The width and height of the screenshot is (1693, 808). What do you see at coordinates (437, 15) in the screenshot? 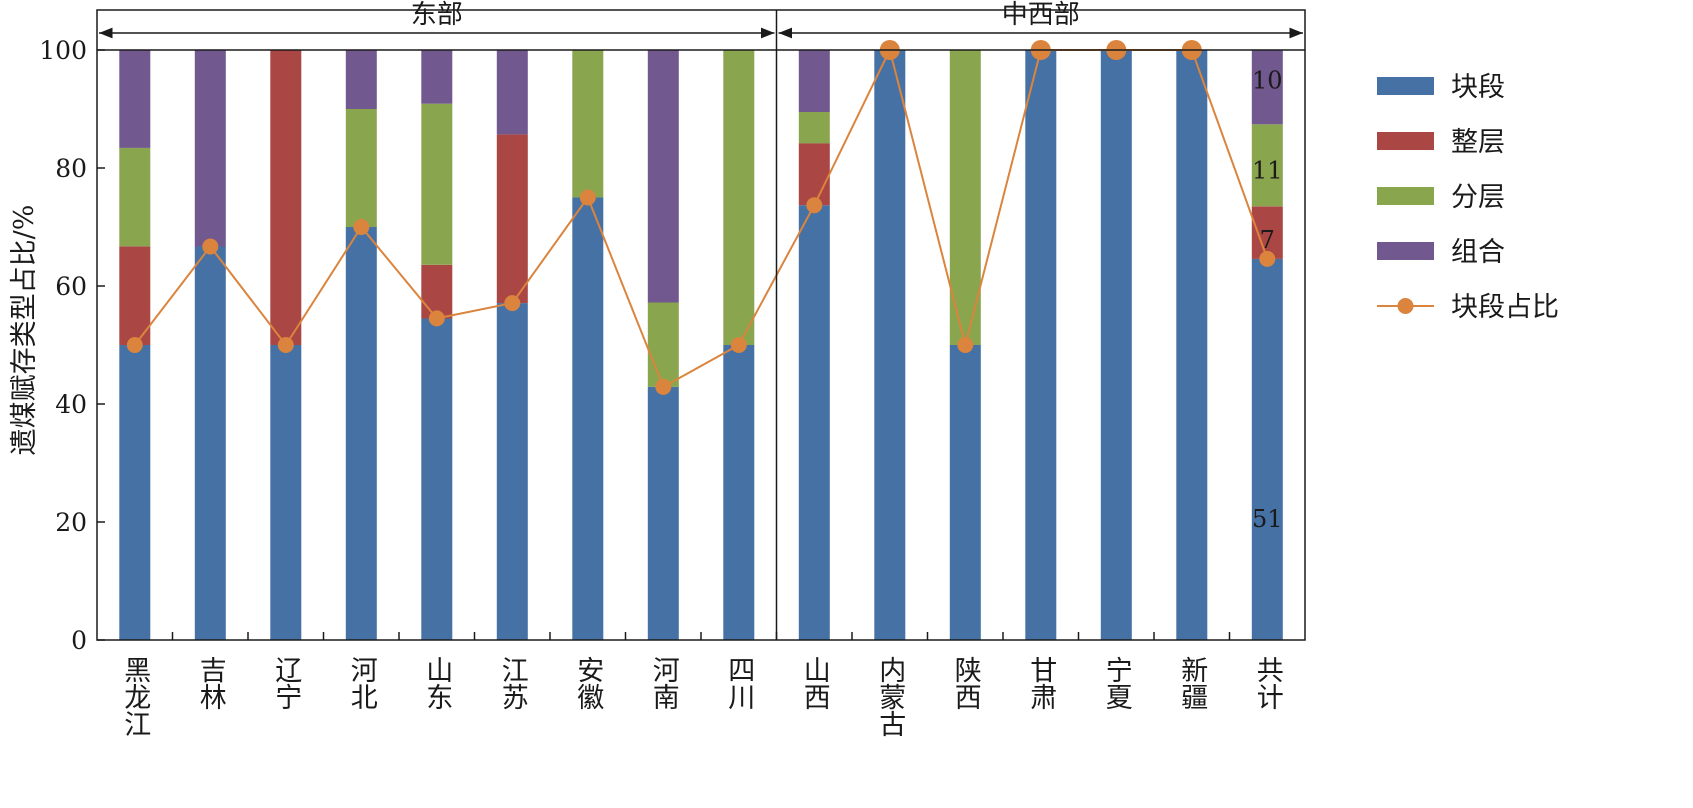
I see `group-label: 东部` at bounding box center [437, 15].